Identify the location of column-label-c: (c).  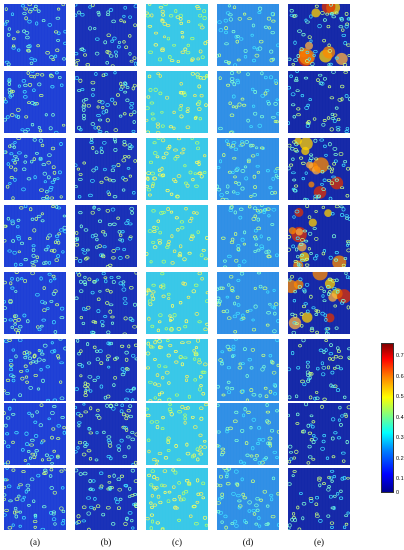
(177, 542).